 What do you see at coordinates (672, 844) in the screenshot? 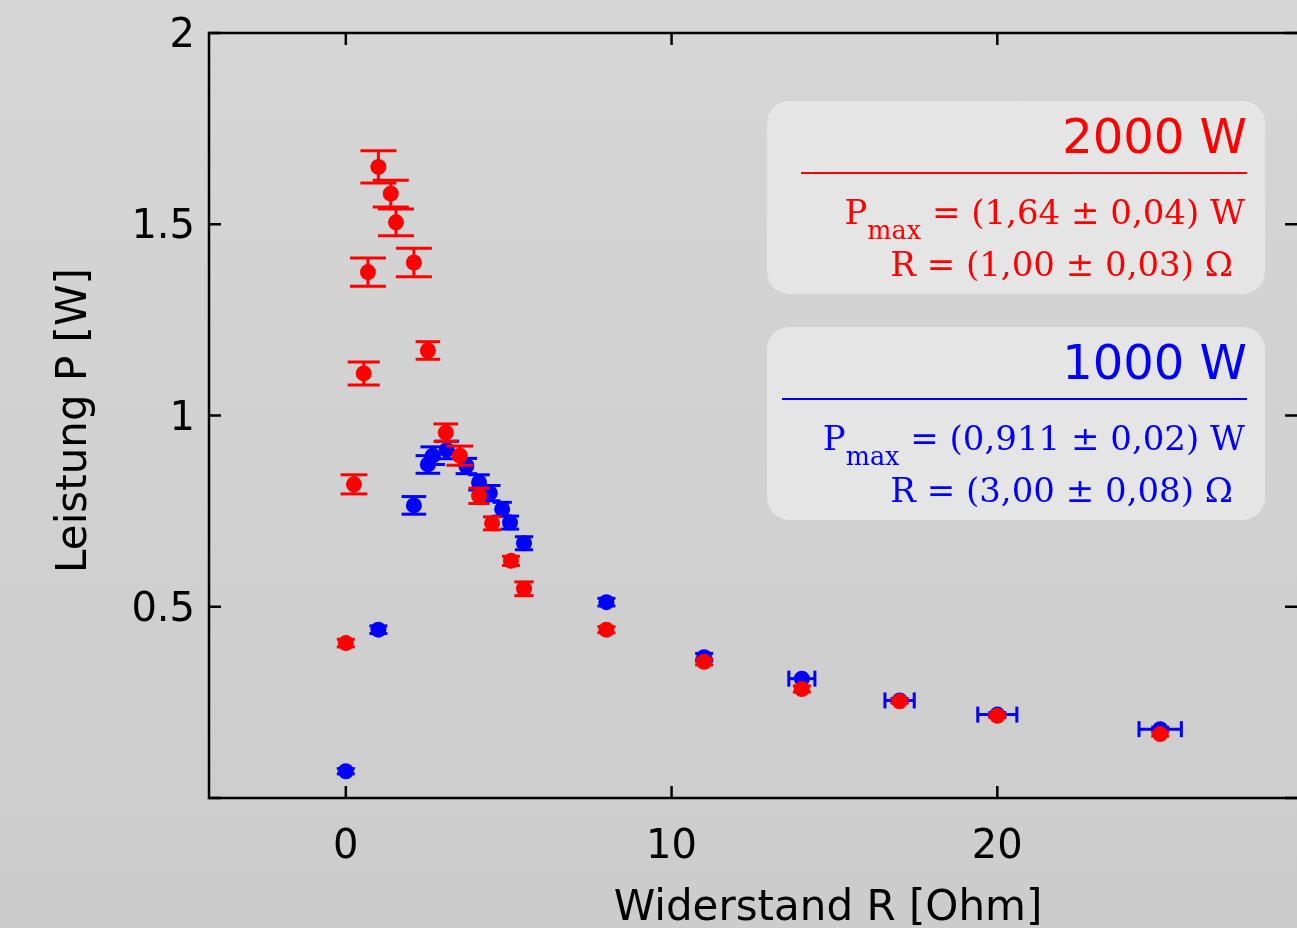
I see `x-tick-label: 10` at bounding box center [672, 844].